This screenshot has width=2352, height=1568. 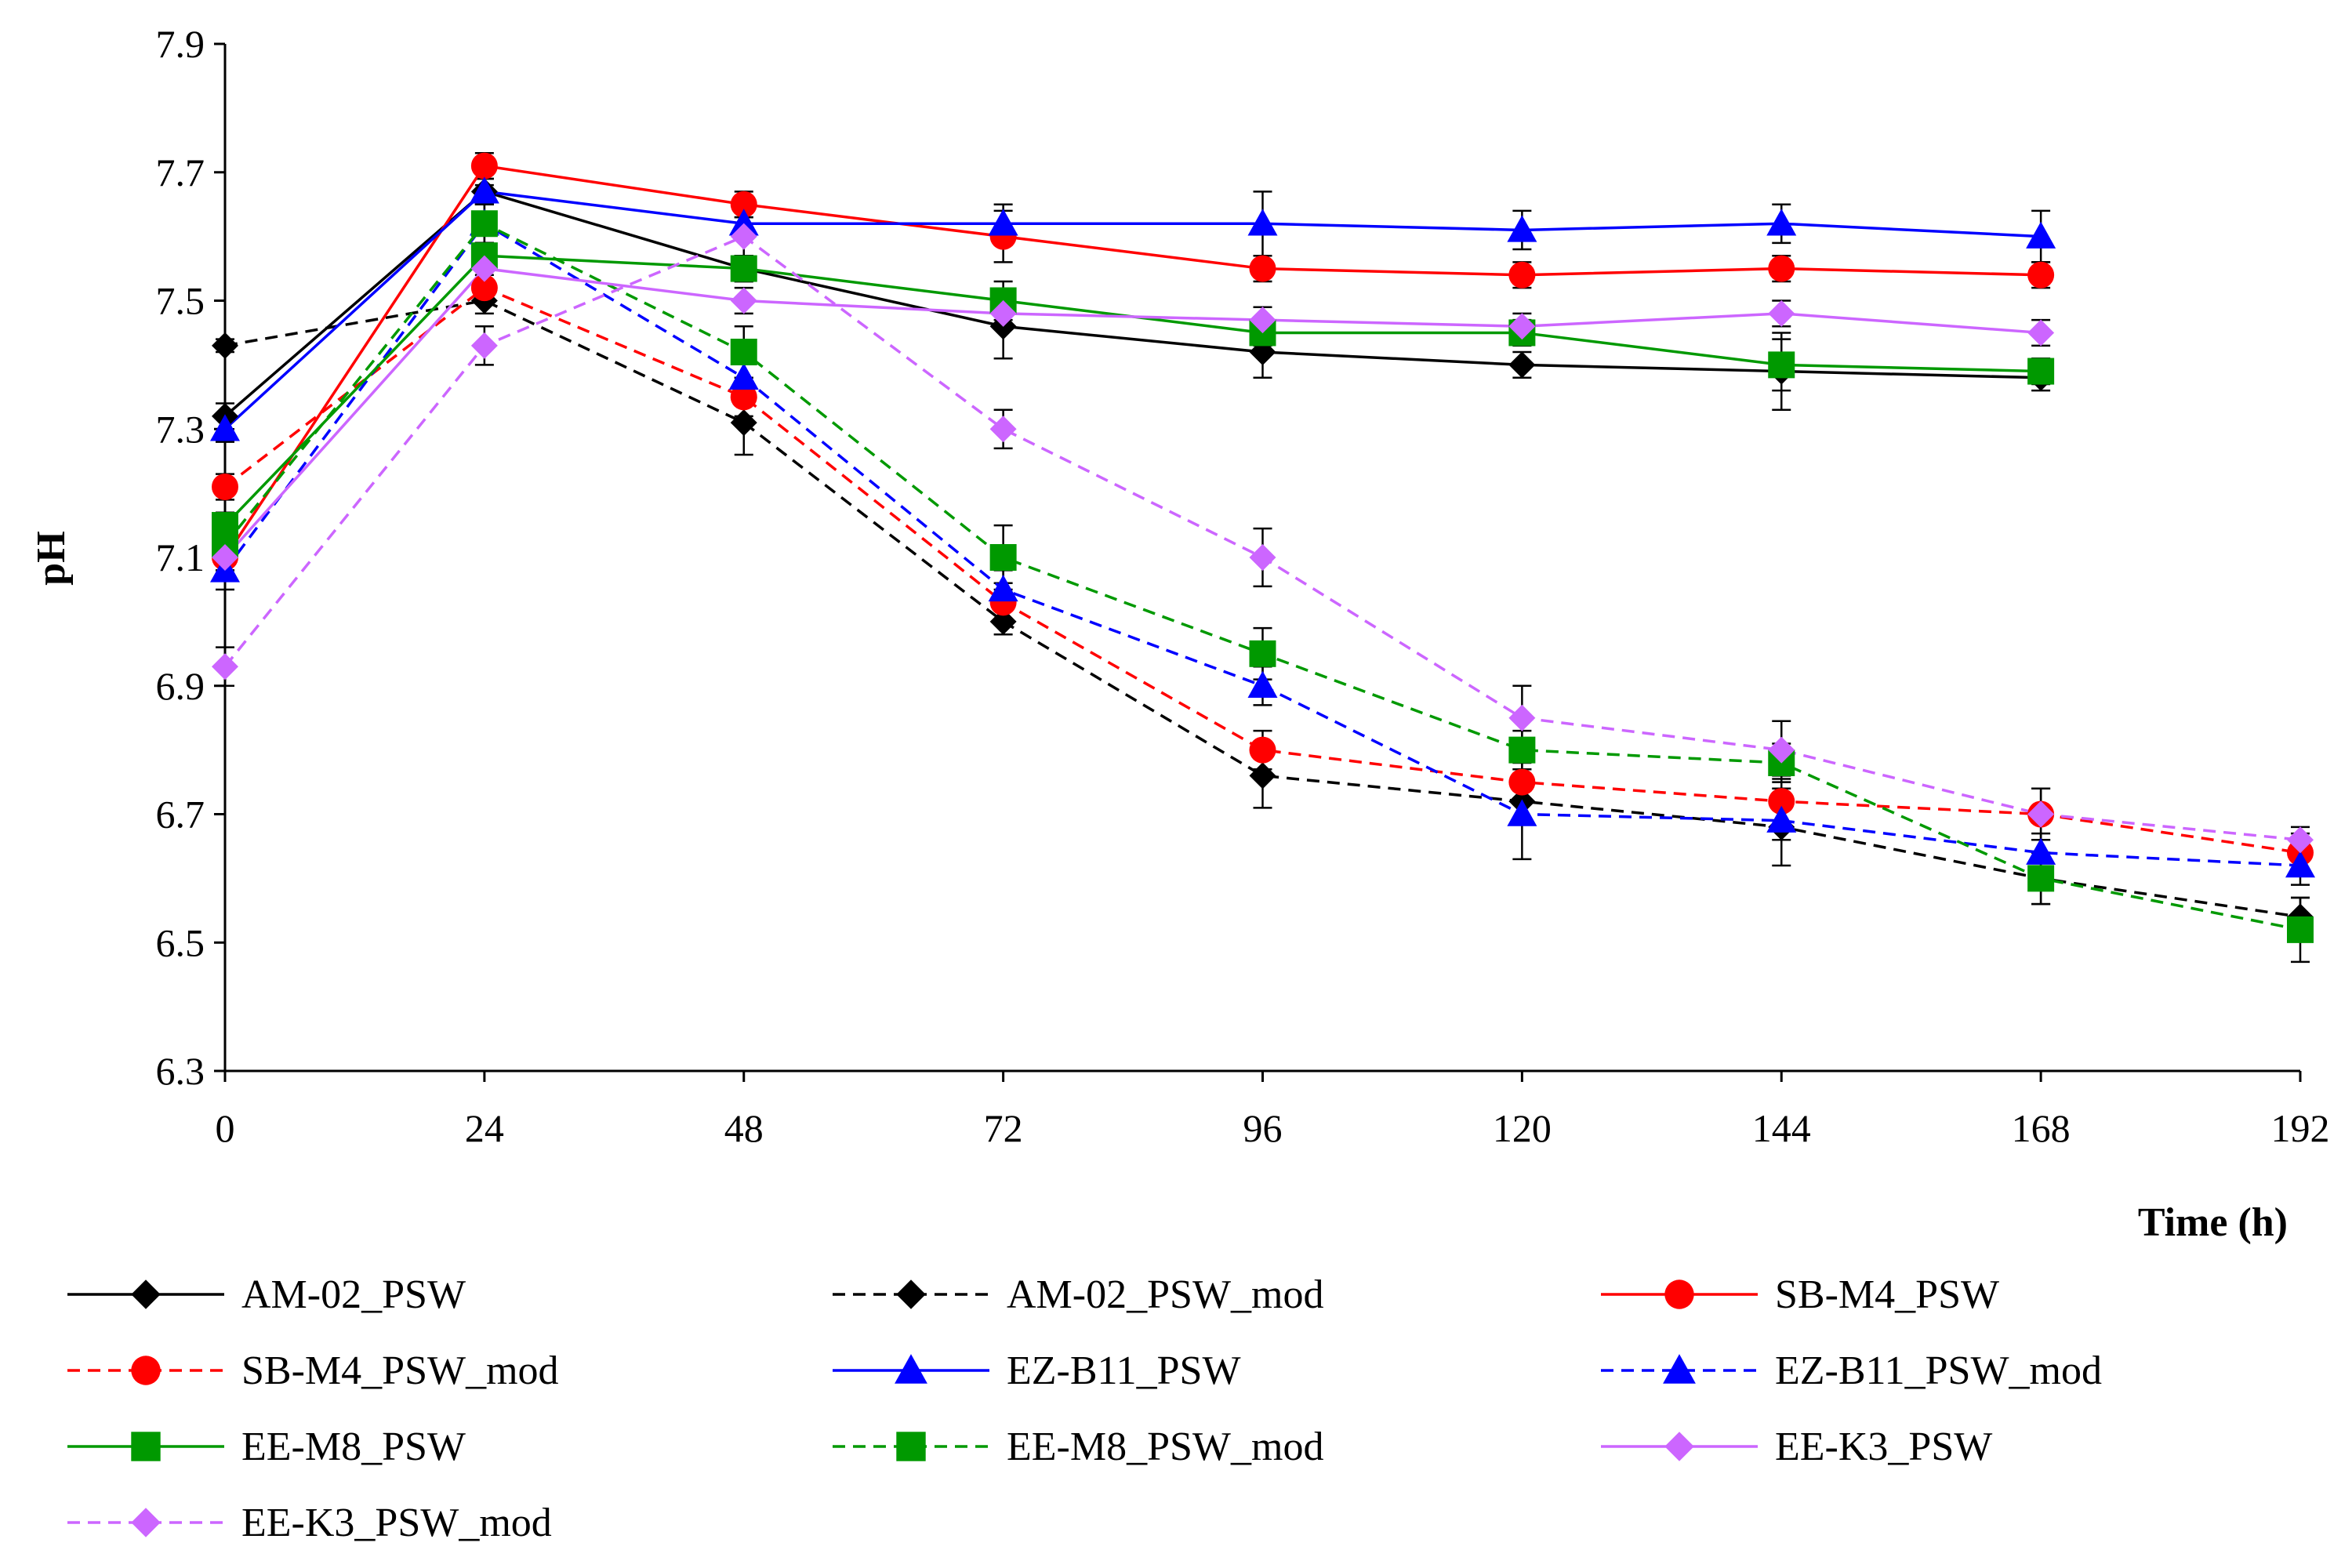 I want to click on series-line-ee-k3_psw, so click(x=1132, y=413).